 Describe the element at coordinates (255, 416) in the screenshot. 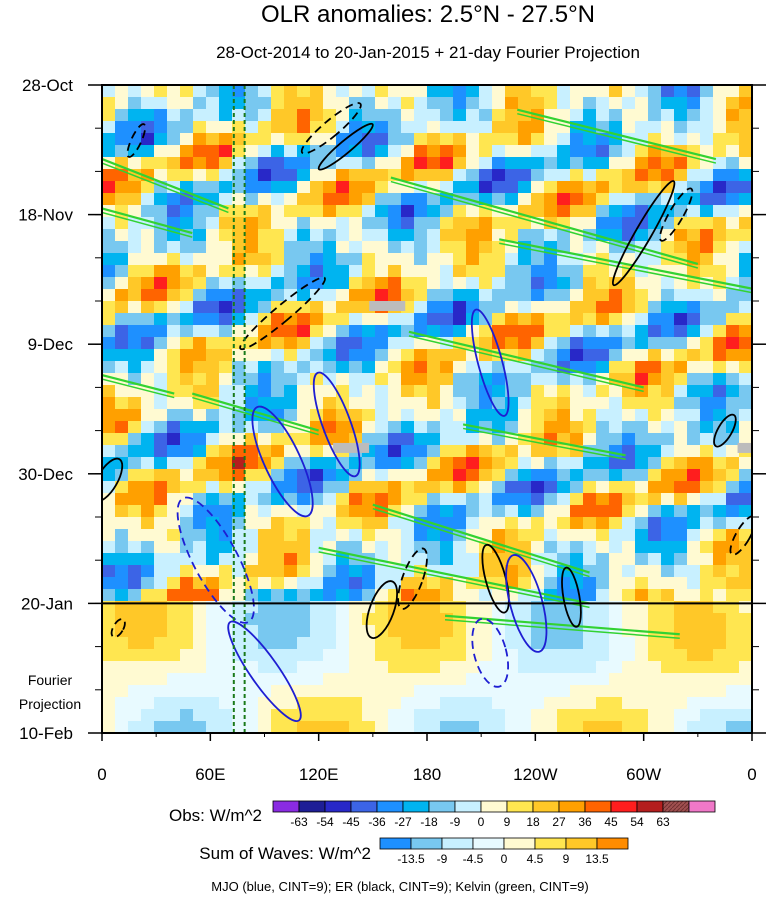

I see `kelvin-contour` at that location.